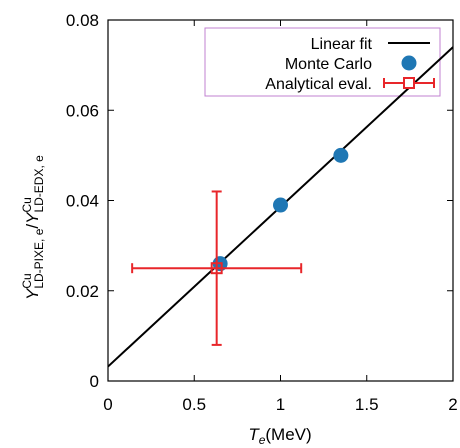 The height and width of the screenshot is (448, 460). I want to click on legend-label: Monte Carlo, so click(328, 64).